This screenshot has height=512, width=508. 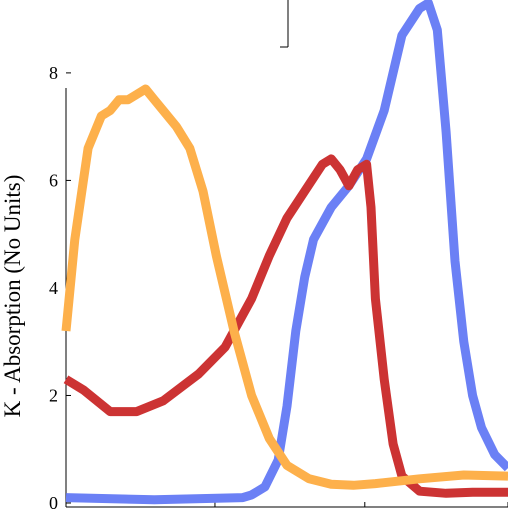 What do you see at coordinates (53, 288) in the screenshot?
I see `y-tick-label: 4` at bounding box center [53, 288].